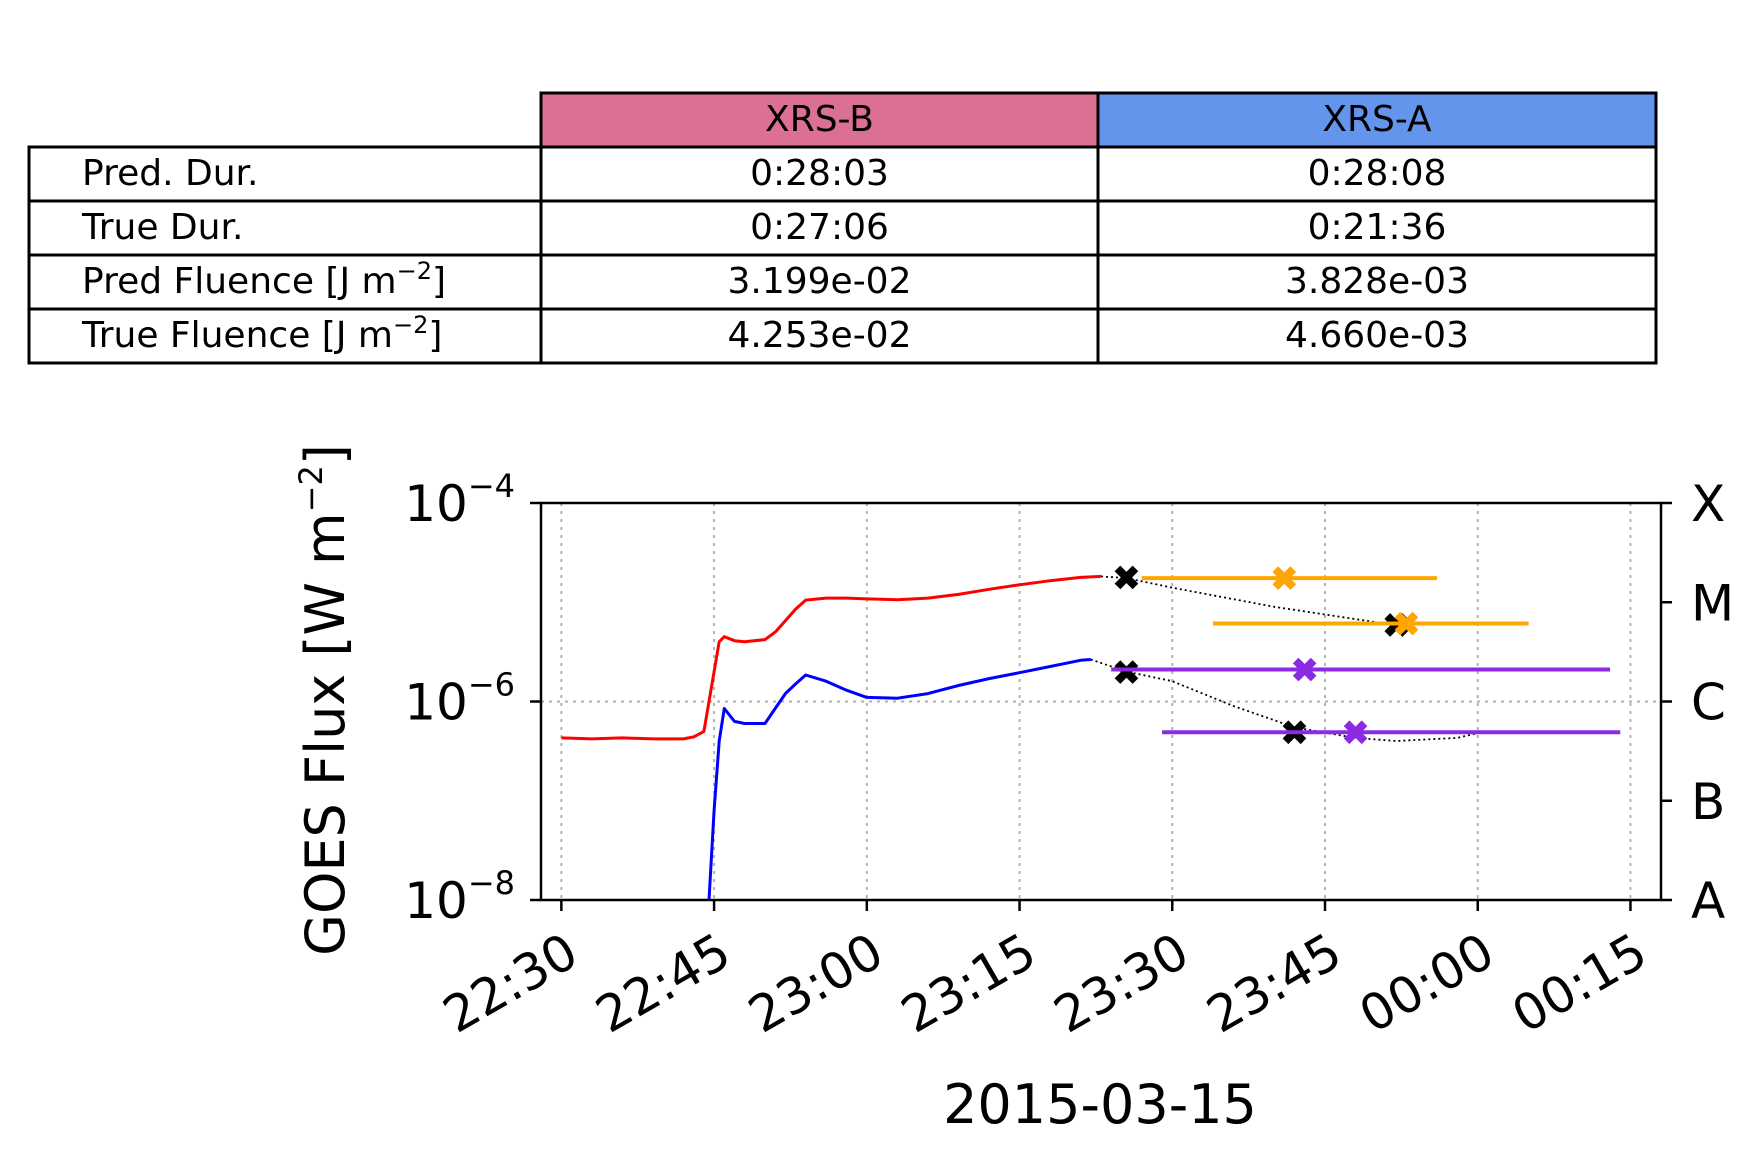  I want to click on x-tick-label: 22:30, so click(511, 983).